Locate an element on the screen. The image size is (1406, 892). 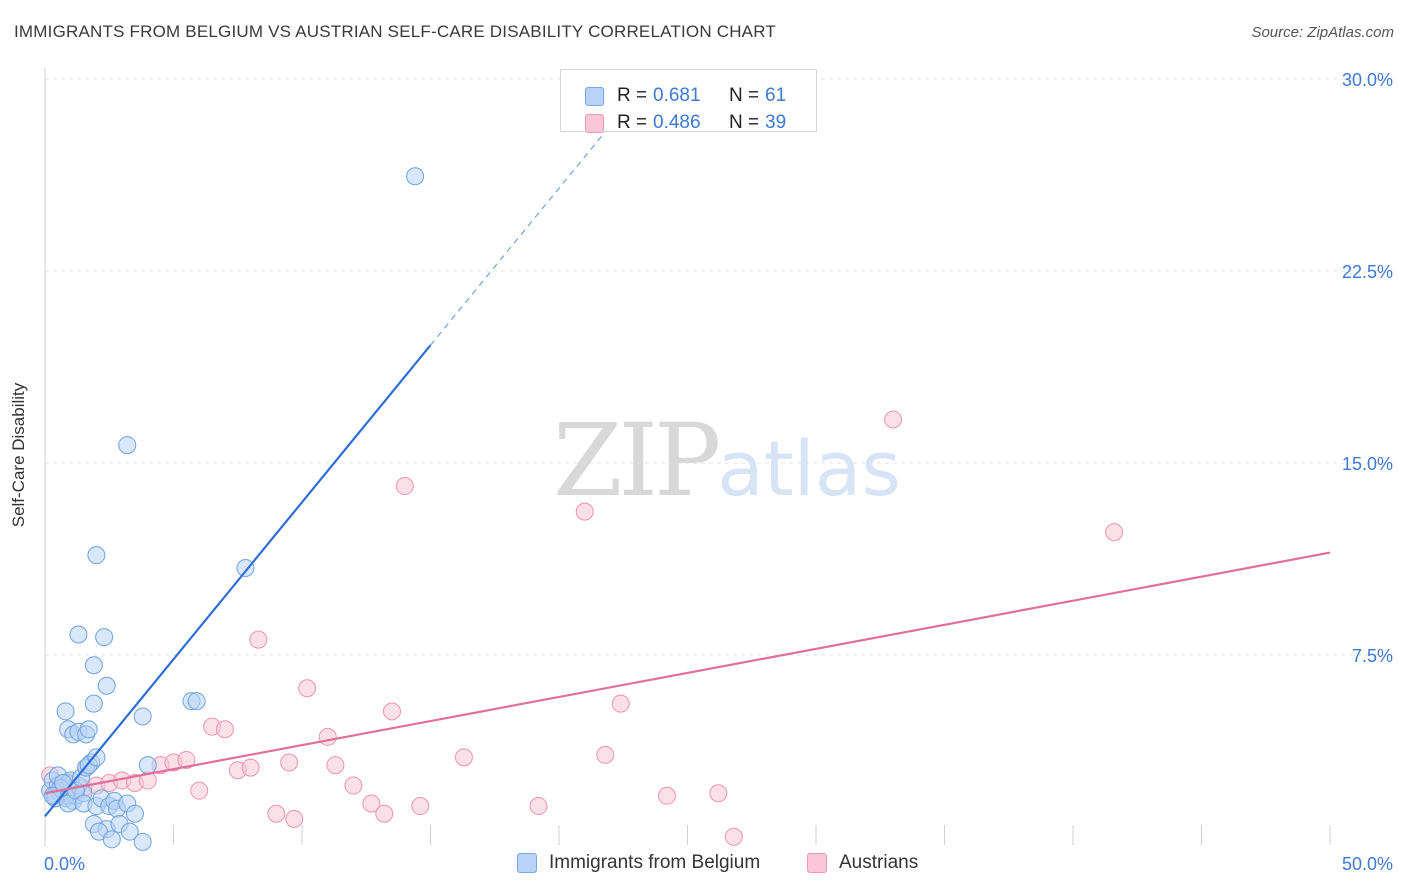
x-tick-label: 50.0% is located at coordinates (1367, 864).